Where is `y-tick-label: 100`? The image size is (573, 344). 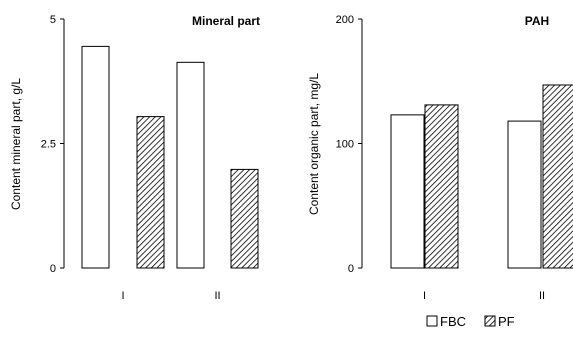
y-tick-label: 100 is located at coordinates (345, 145).